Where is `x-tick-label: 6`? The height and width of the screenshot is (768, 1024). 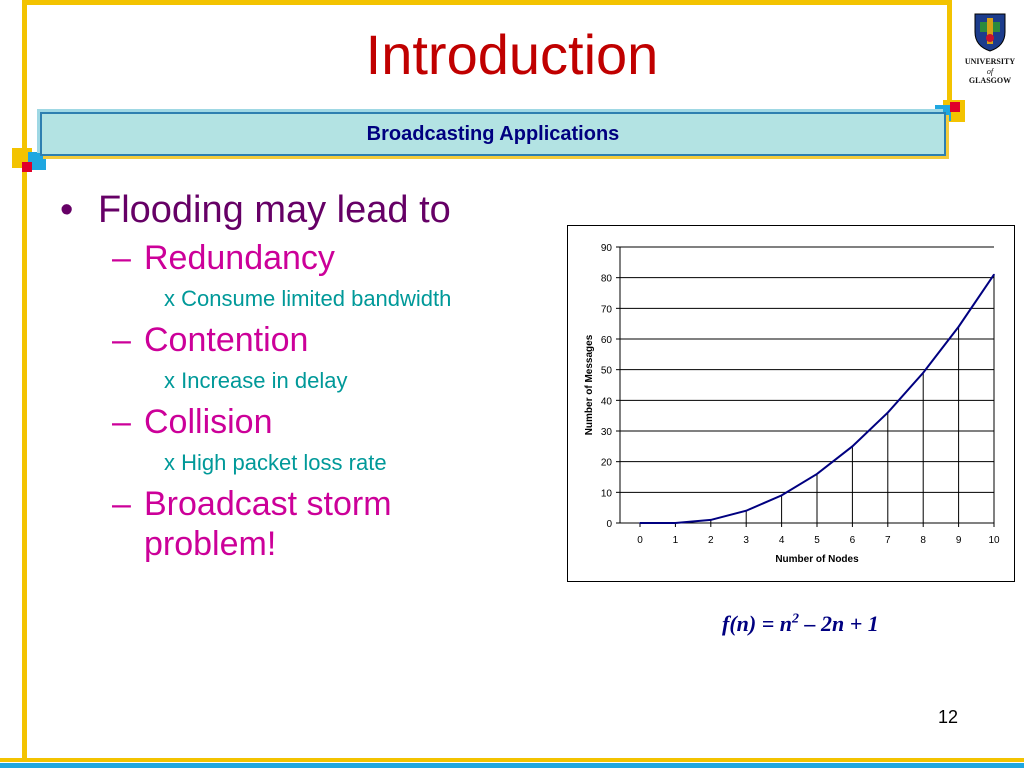
x-tick-label: 6 is located at coordinates (853, 540).